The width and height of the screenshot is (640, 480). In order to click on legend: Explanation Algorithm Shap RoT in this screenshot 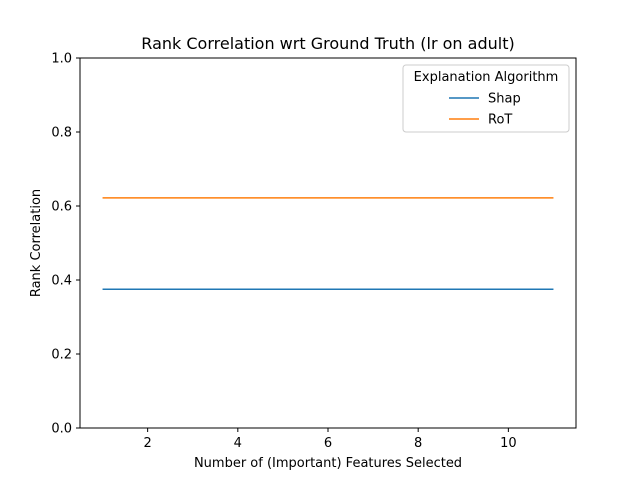, I will do `click(486, 98)`.